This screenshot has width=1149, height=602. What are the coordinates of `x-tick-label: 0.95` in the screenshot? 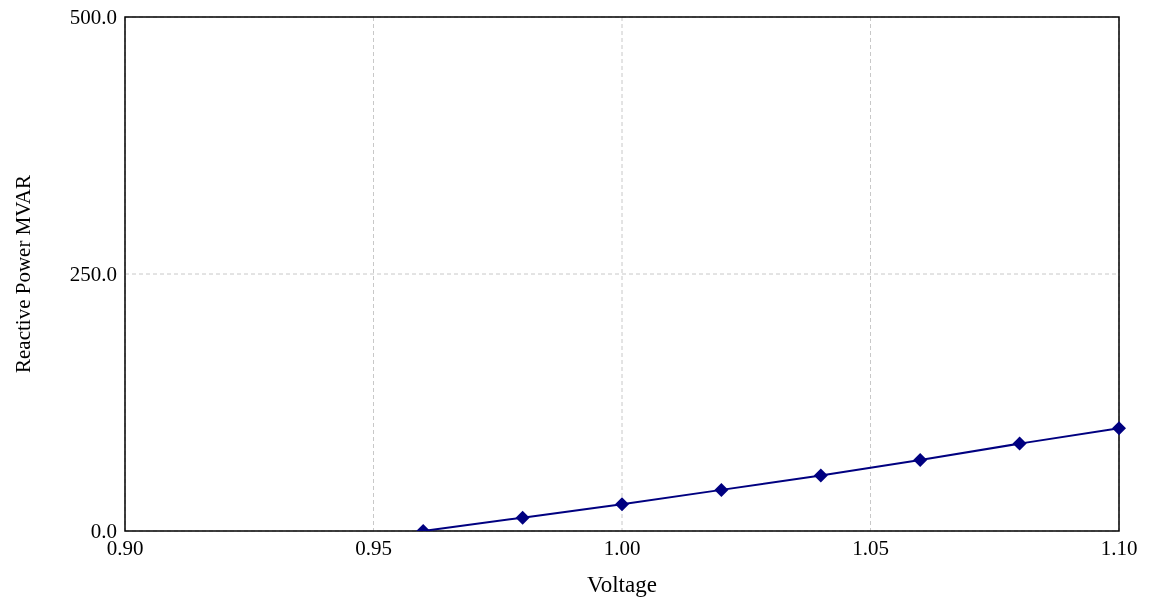 It's located at (373, 548).